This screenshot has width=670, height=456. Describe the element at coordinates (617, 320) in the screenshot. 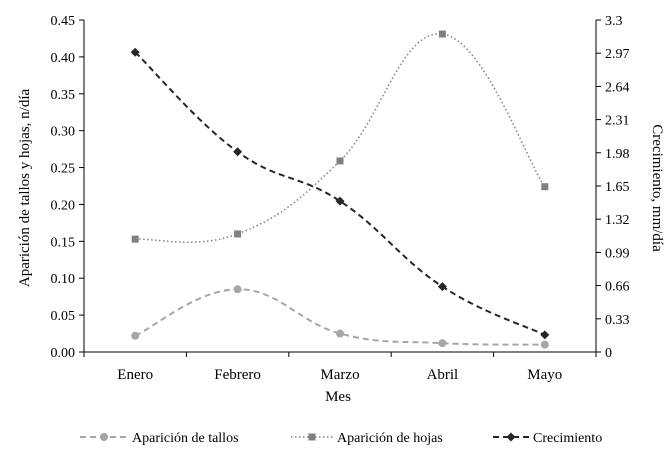

I see `y-right-tick-label: 0.33` at that location.